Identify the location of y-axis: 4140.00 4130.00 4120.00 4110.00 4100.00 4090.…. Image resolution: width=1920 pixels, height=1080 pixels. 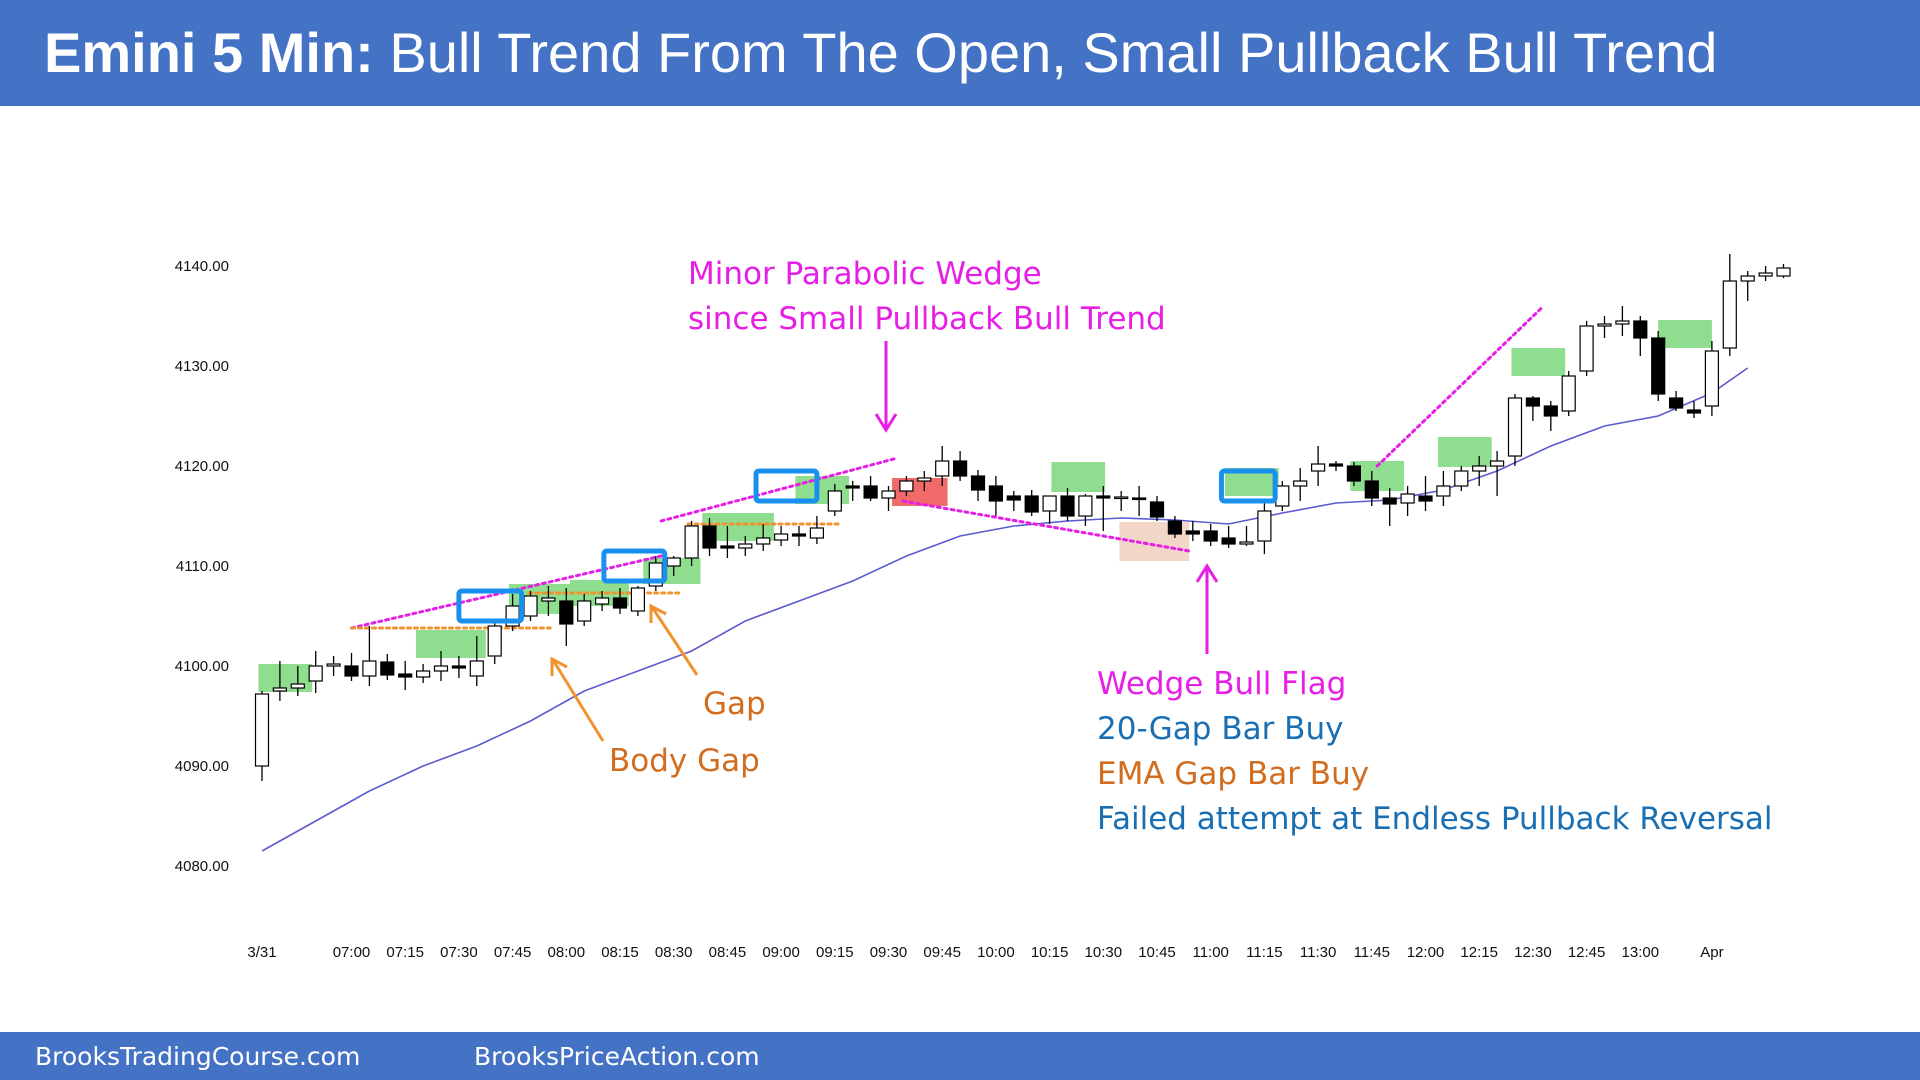
(202, 566).